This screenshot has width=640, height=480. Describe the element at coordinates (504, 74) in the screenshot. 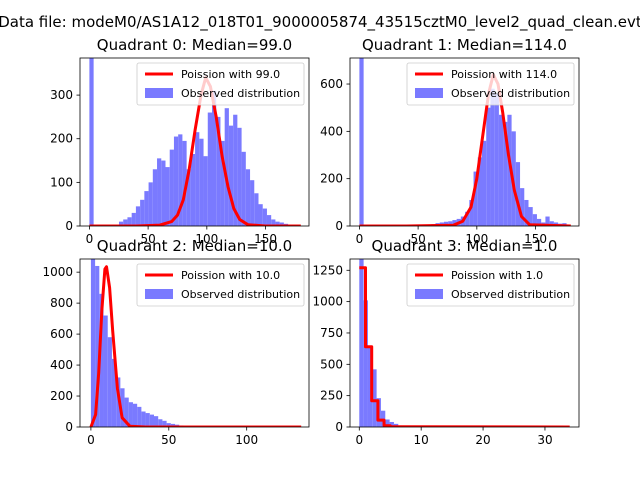

I see `legend-line-label: Poission with 114.0` at that location.